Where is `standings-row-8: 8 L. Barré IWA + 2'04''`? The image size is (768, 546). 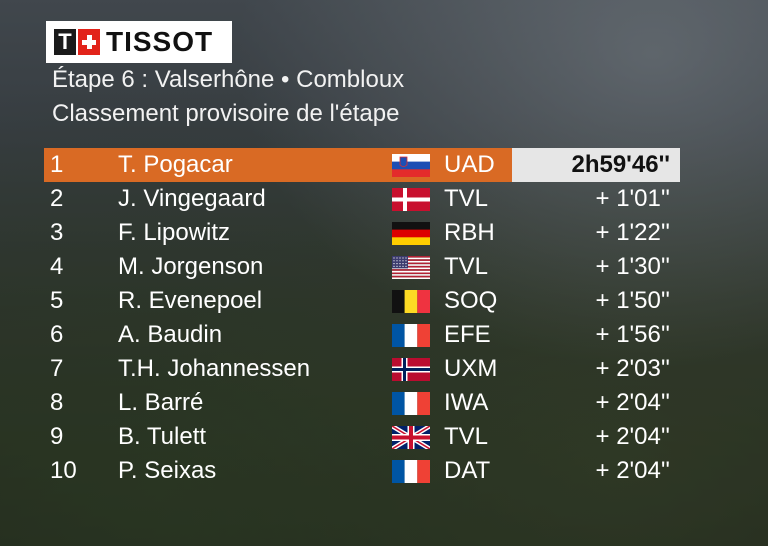 standings-row-8: 8 L. Barré IWA + 2'04'' is located at coordinates (363, 403).